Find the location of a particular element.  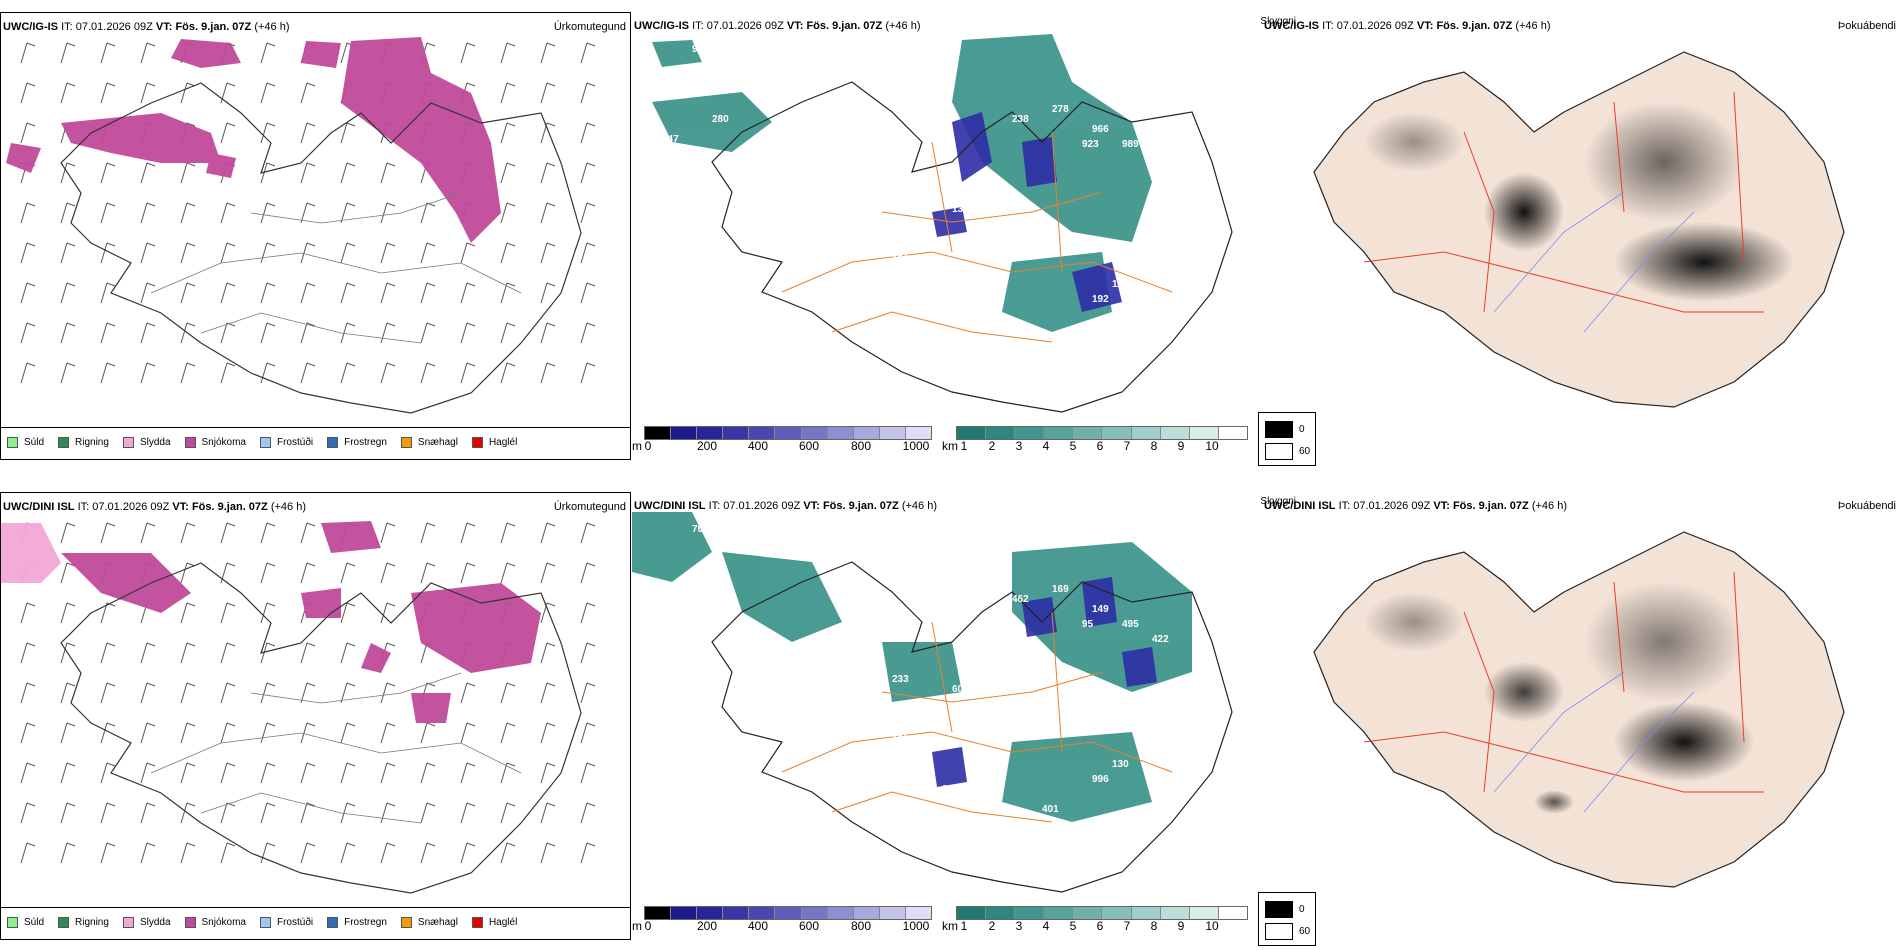

wind-barbs is located at coordinates (308, 213).